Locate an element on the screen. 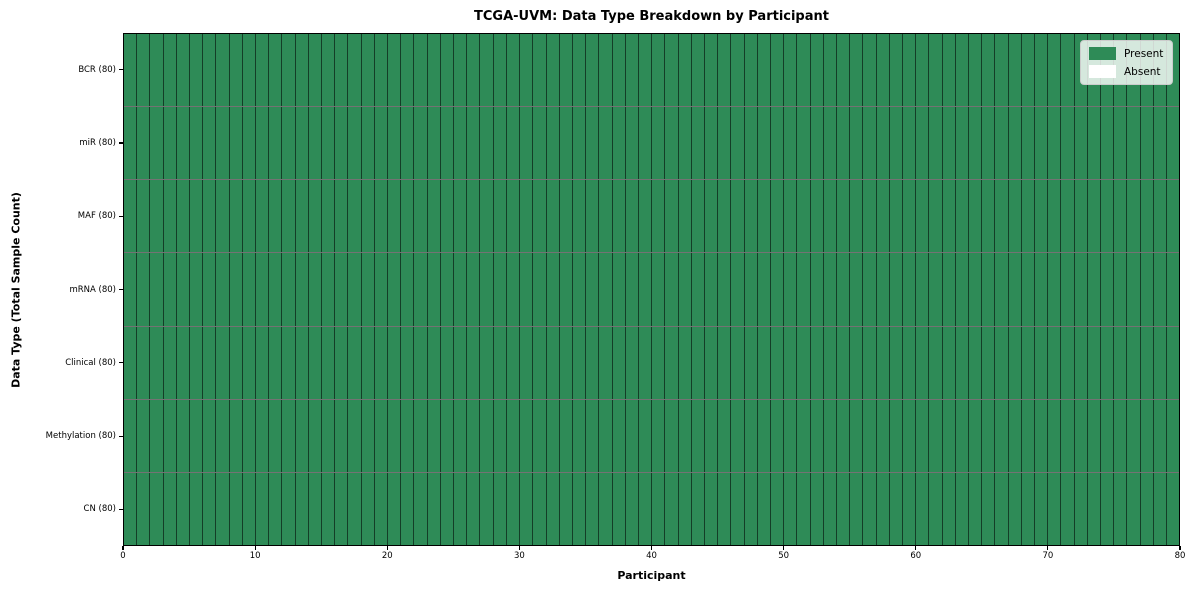 The width and height of the screenshot is (1200, 600). x-tick-label: 30 is located at coordinates (519, 556).